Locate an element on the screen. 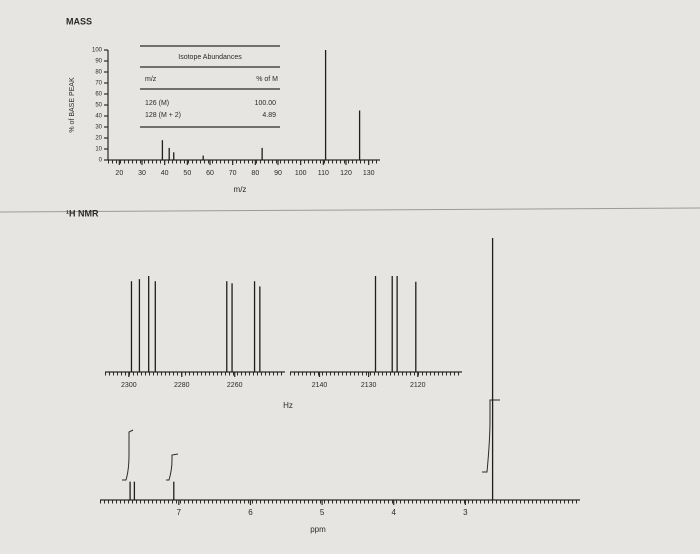  y-tick-label: 70 is located at coordinates (98, 84).